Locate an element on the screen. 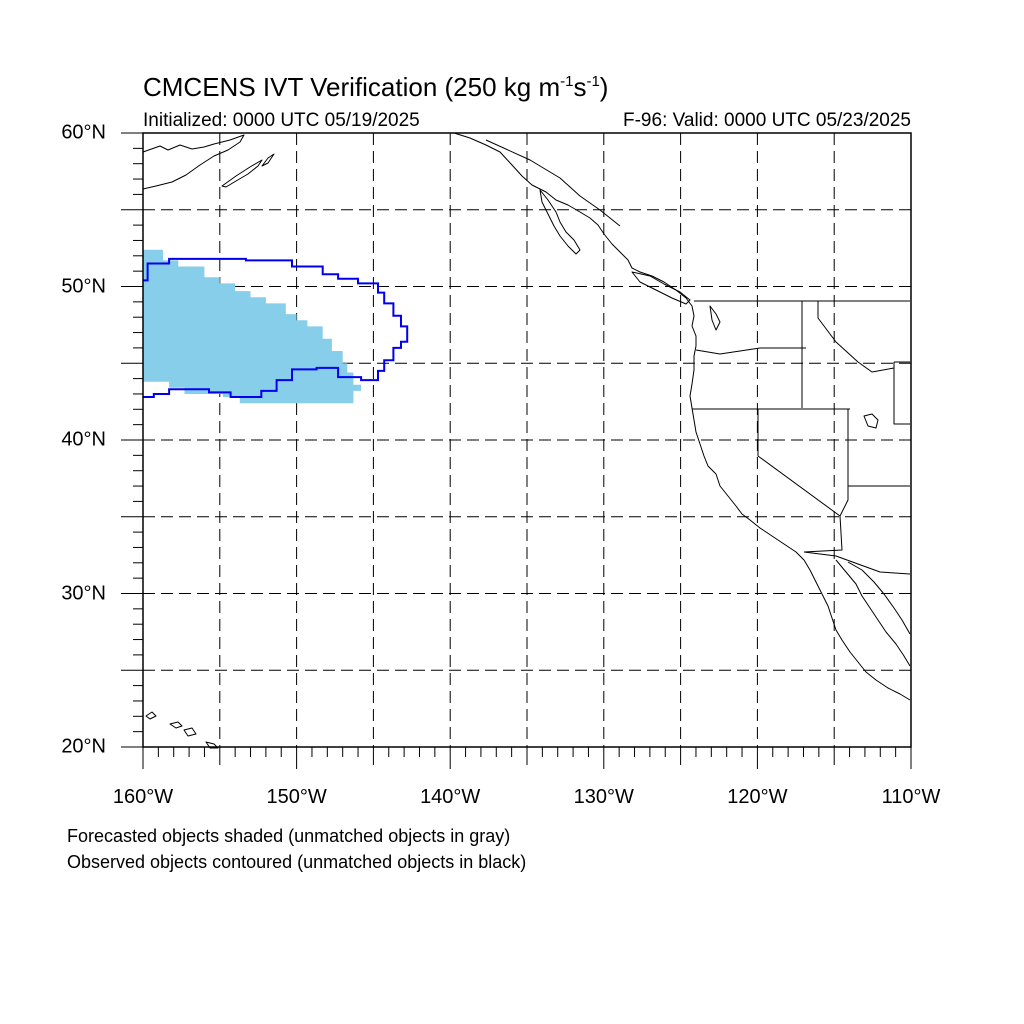 This screenshot has width=1024, height=1024. california-arizona-border is located at coordinates (823, 534).